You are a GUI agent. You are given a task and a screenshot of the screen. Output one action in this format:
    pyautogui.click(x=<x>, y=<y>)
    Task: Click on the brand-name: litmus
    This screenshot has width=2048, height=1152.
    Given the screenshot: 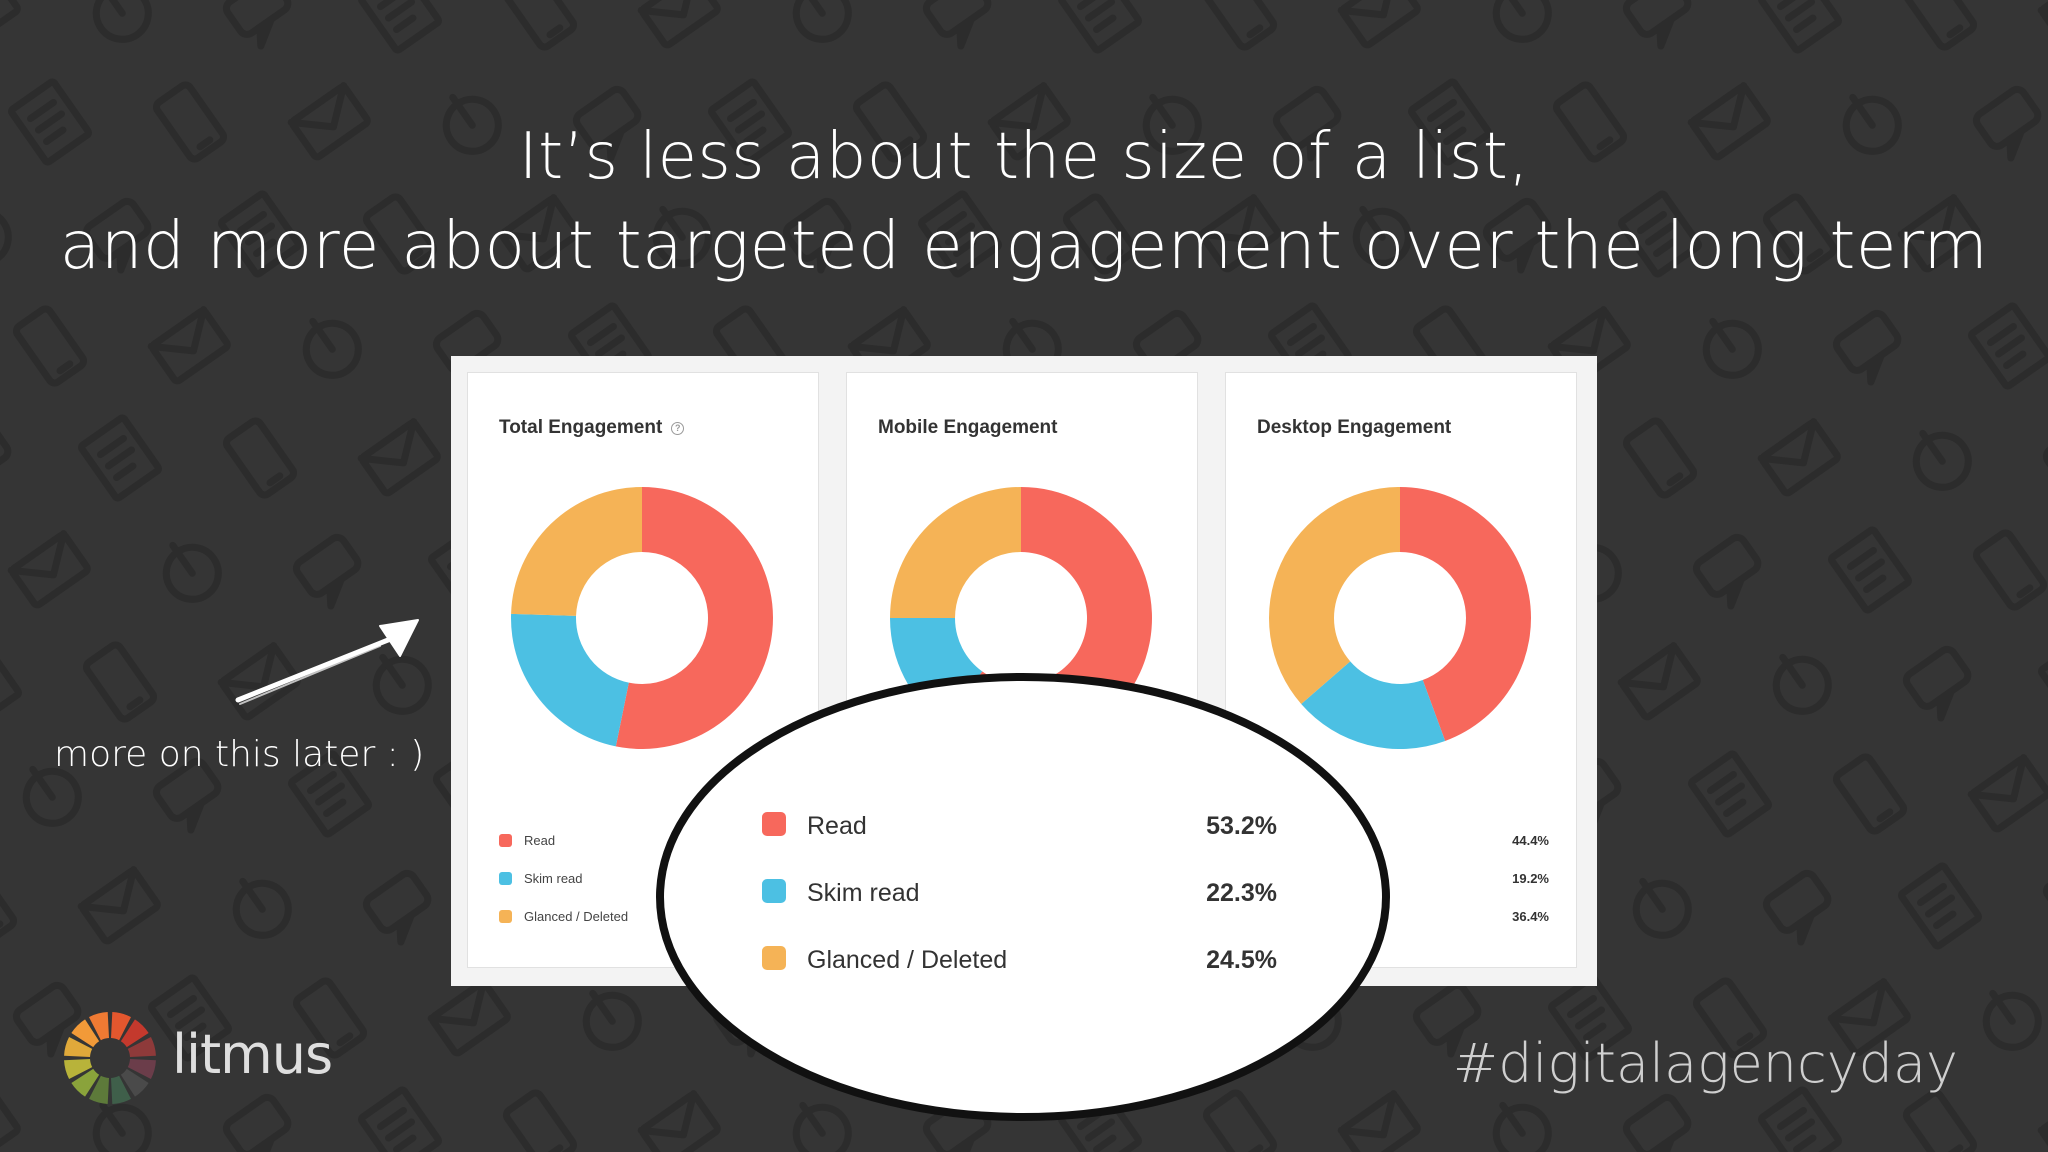 What is the action you would take?
    pyautogui.click(x=252, y=1054)
    